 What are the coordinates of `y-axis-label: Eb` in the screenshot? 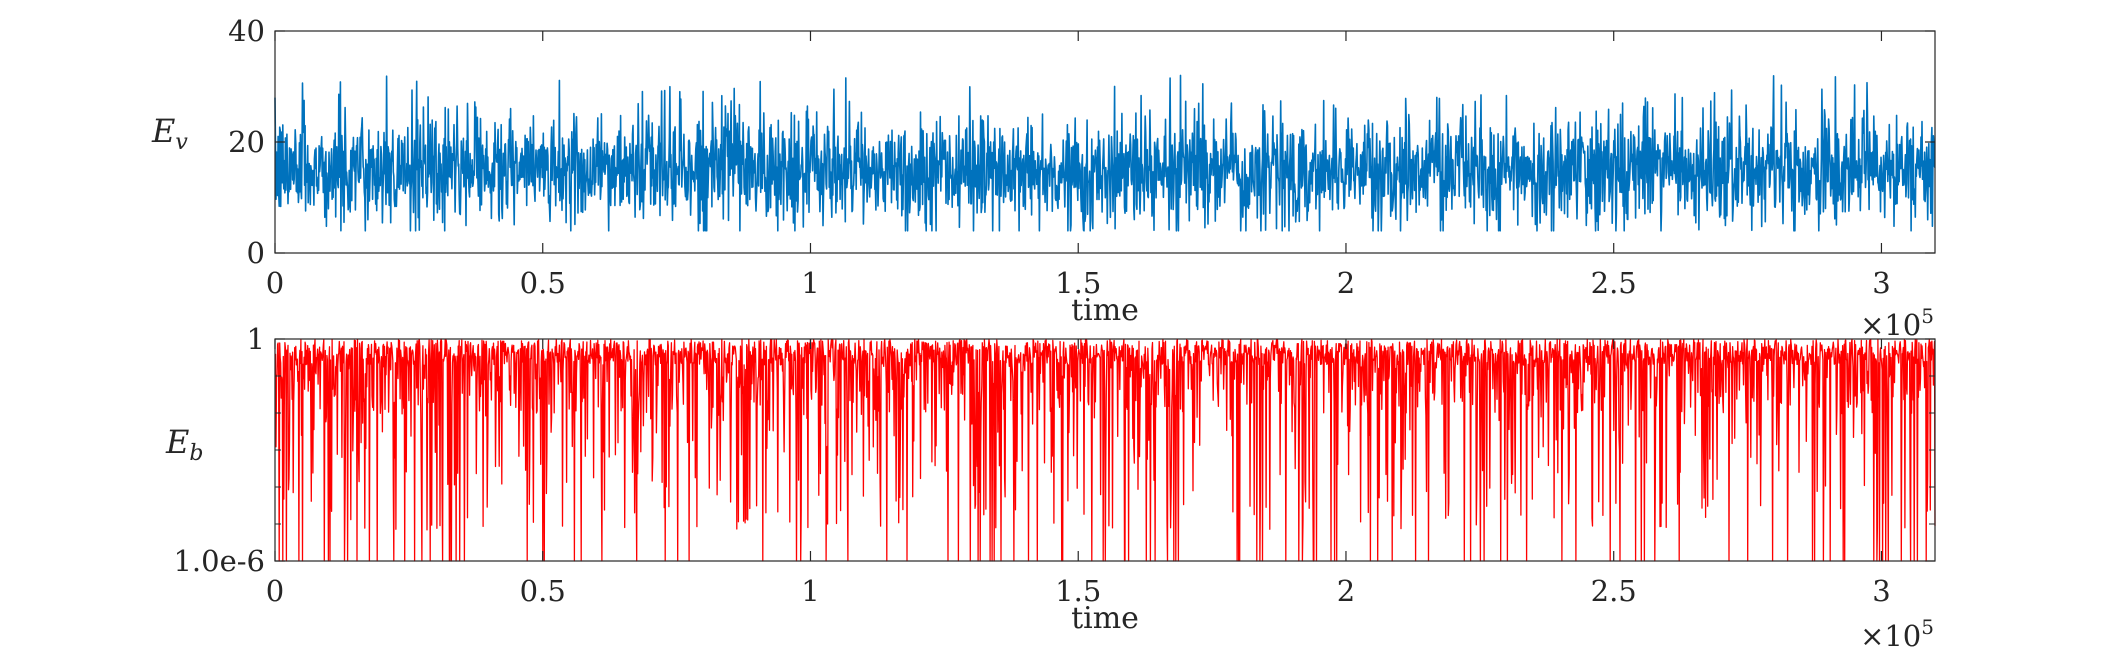 It's located at (184, 444).